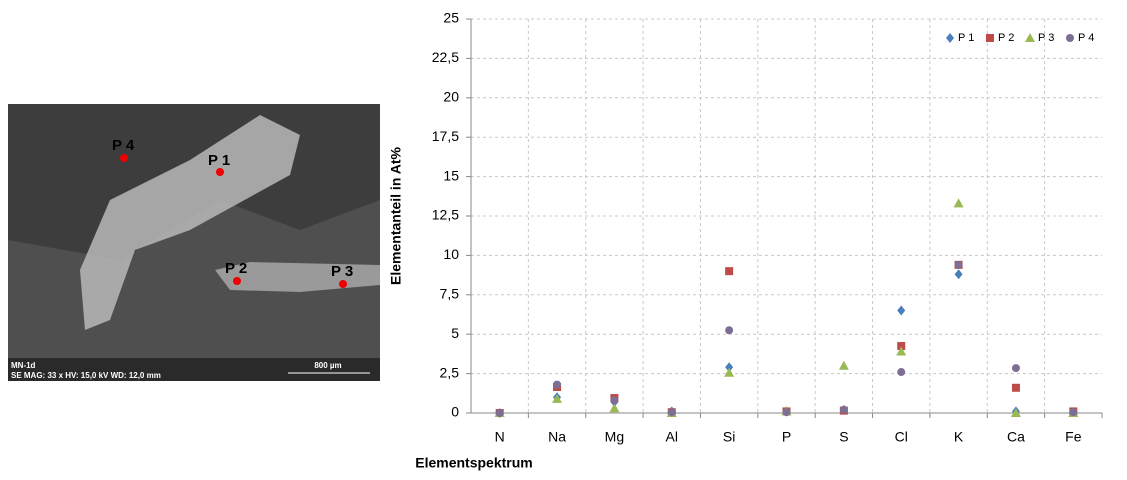 The image size is (1127, 480). What do you see at coordinates (445, 215) in the screenshot?
I see `y-tick-label: 12,5` at bounding box center [445, 215].